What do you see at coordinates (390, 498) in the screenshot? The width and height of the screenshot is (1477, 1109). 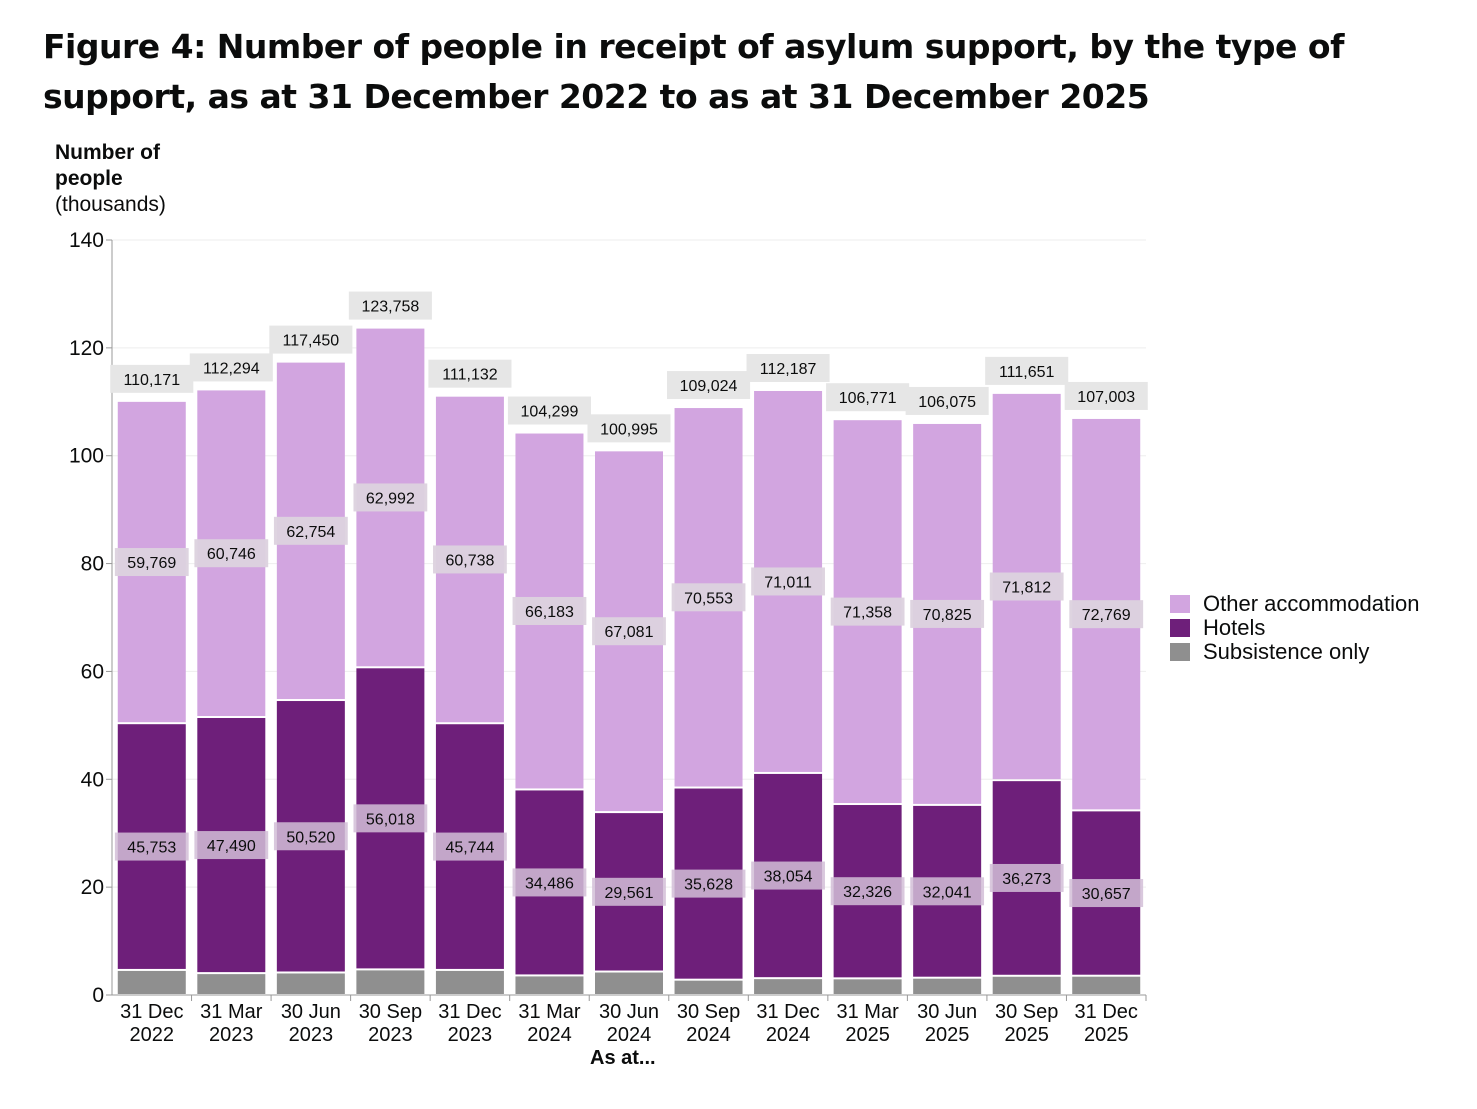 I see `other-data-label: 62,992` at bounding box center [390, 498].